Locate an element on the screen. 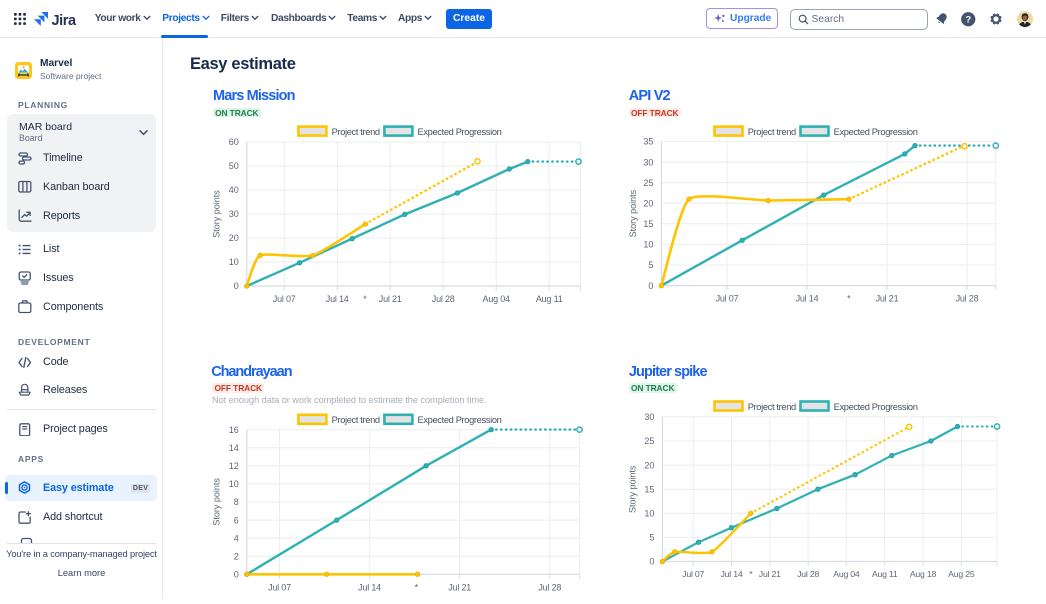 The image size is (1046, 604). svg-text: 40 is located at coordinates (234, 190).